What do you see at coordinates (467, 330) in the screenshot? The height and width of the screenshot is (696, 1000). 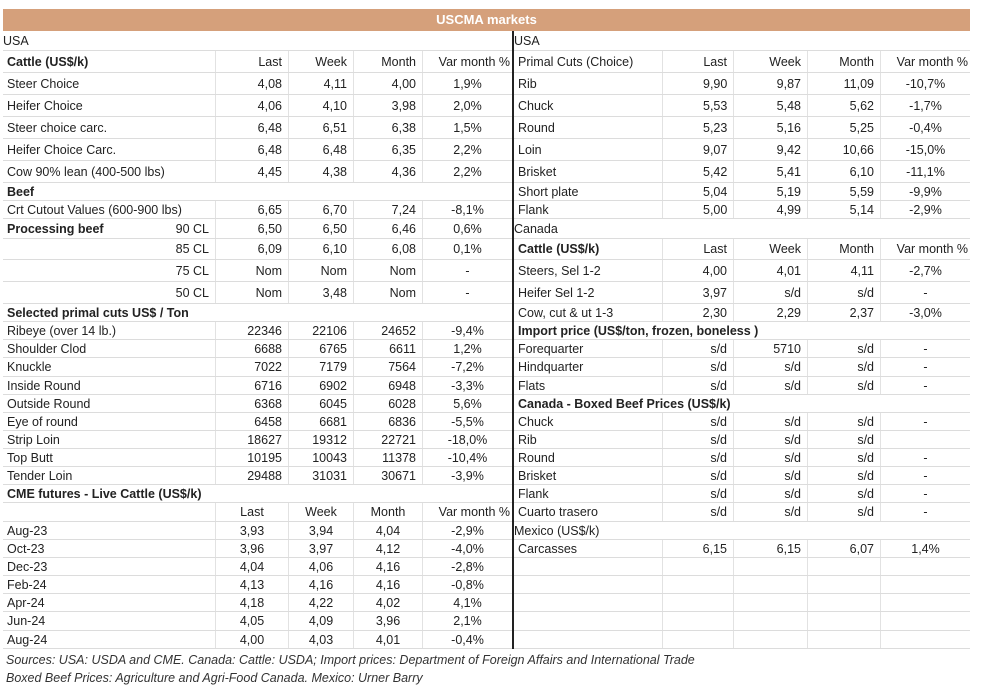 I see `value-cell: -9,4%` at bounding box center [467, 330].